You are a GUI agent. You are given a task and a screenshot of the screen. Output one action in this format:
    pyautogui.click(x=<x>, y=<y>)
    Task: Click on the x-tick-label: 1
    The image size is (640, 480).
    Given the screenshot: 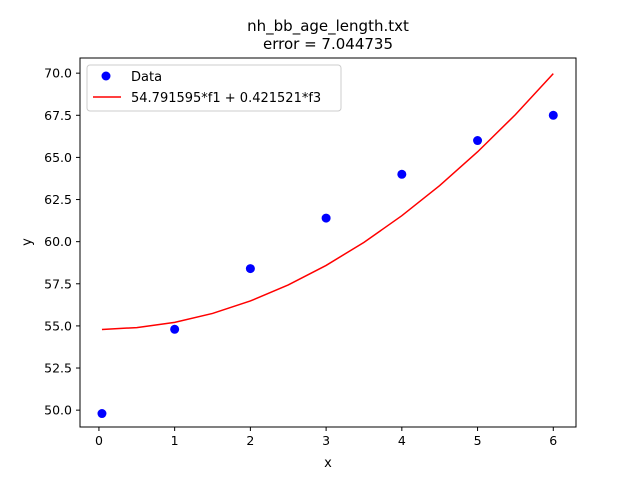 What is the action you would take?
    pyautogui.click(x=175, y=440)
    